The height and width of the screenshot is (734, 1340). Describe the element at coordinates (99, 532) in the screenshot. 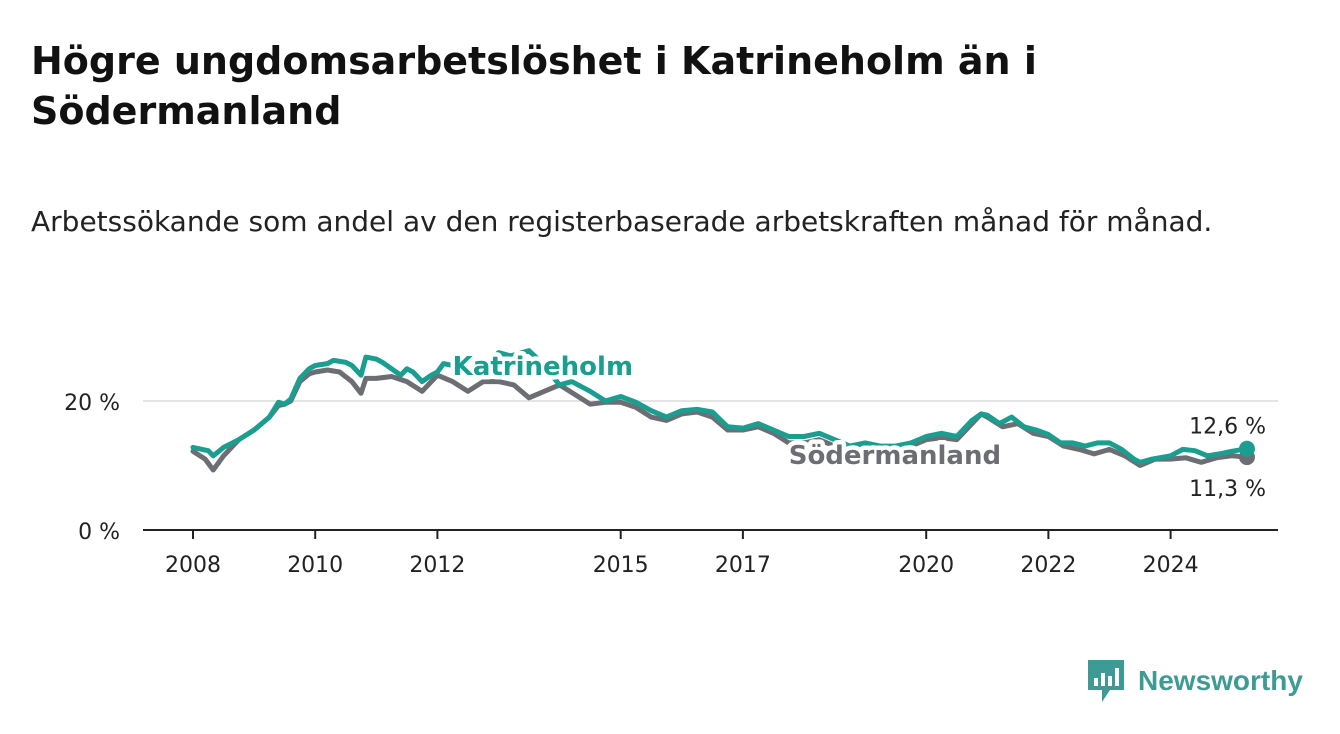

I see `y-tick-label: 0 %` at that location.